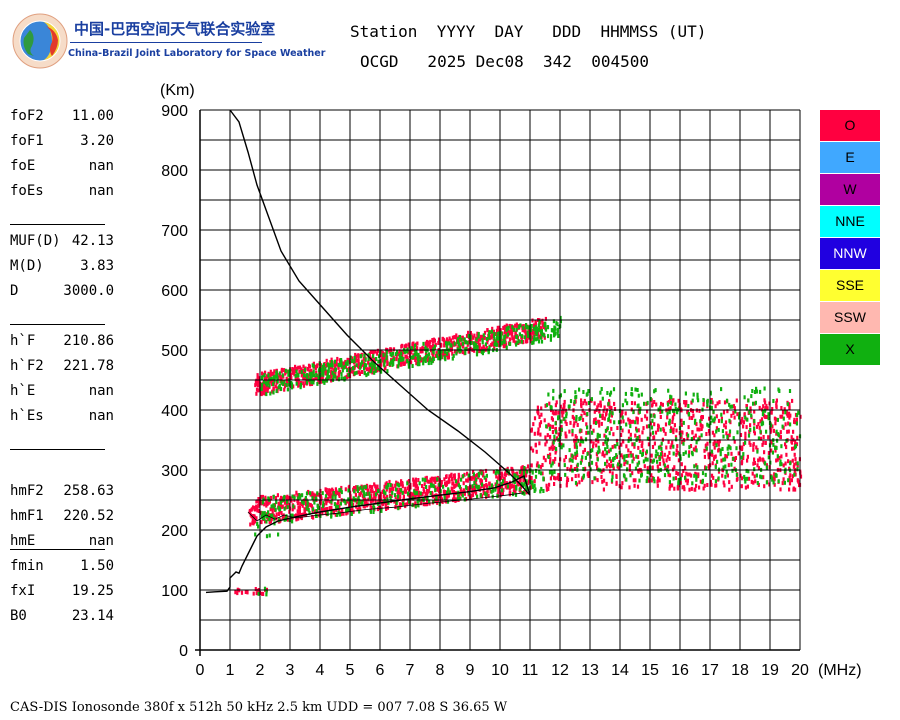 This screenshot has height=720, width=900. What do you see at coordinates (850, 221) in the screenshot?
I see `legend-label: NNE` at bounding box center [850, 221].